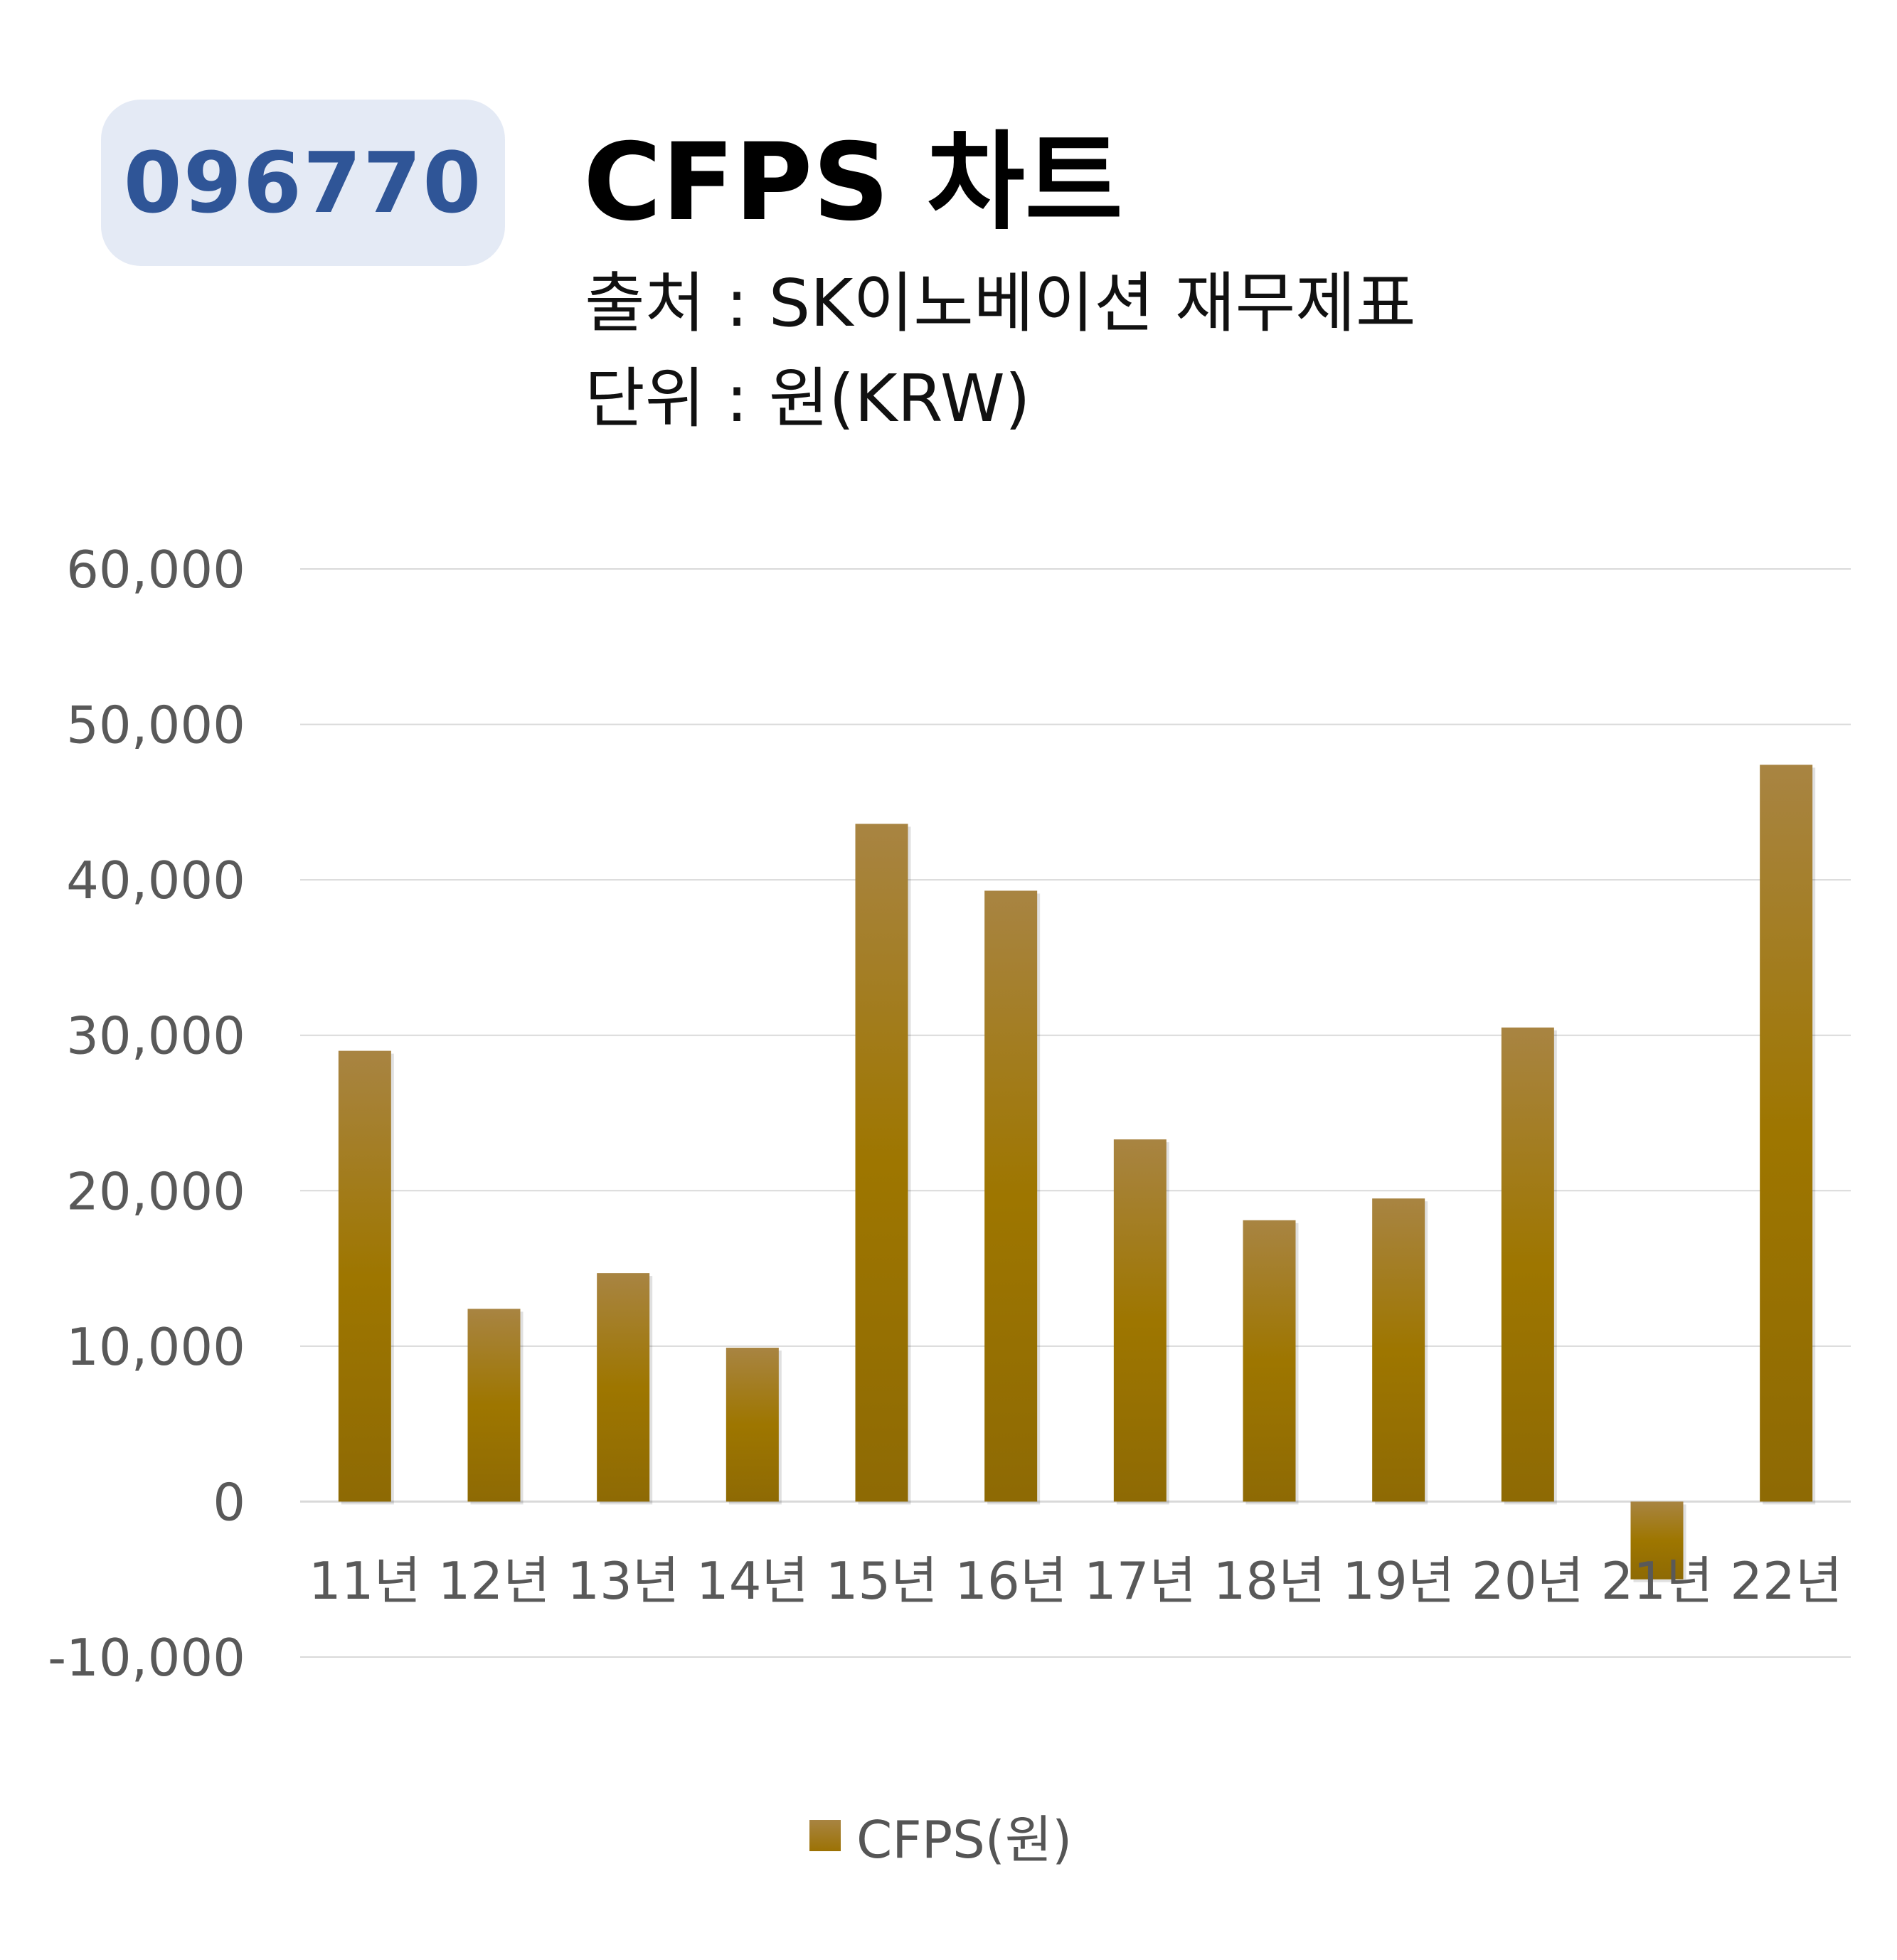  I want to click on source-text: 출처 : SK이노베이션 재무제표, so click(1001, 303).